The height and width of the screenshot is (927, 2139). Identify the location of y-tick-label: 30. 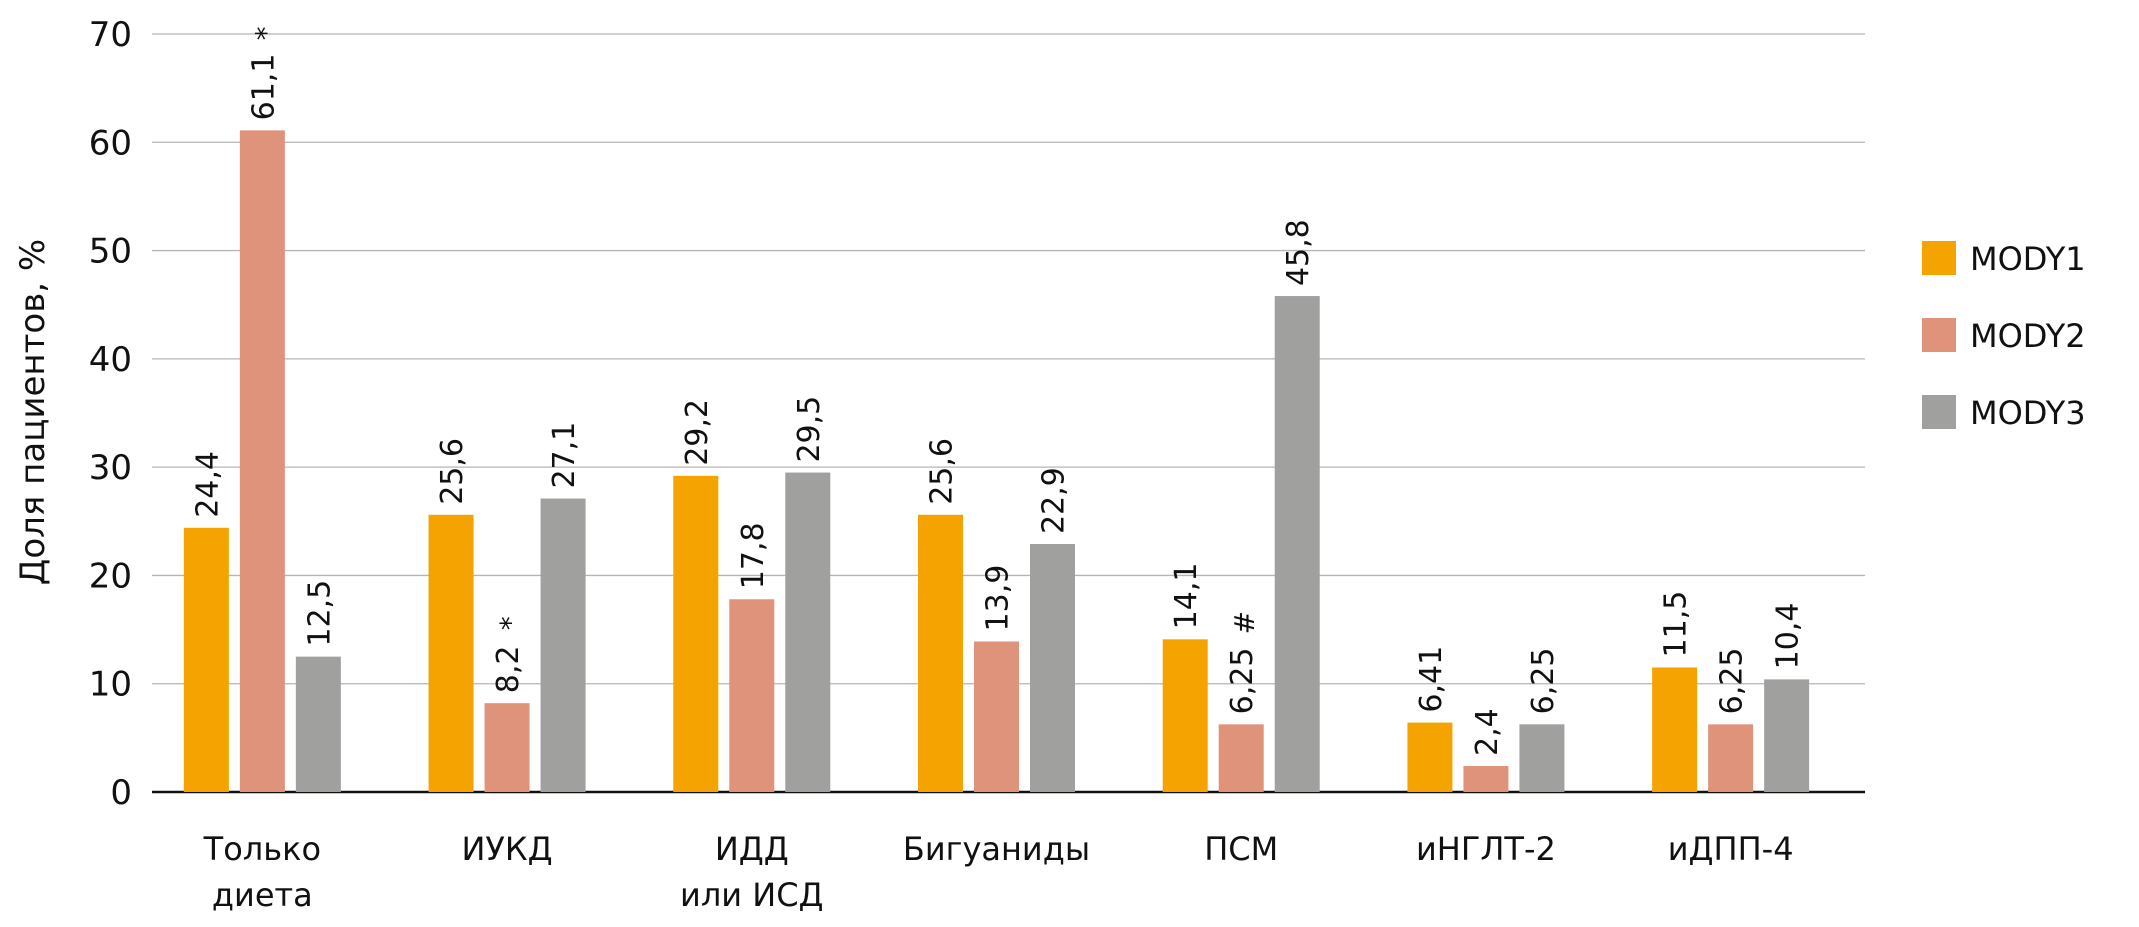
(110, 468).